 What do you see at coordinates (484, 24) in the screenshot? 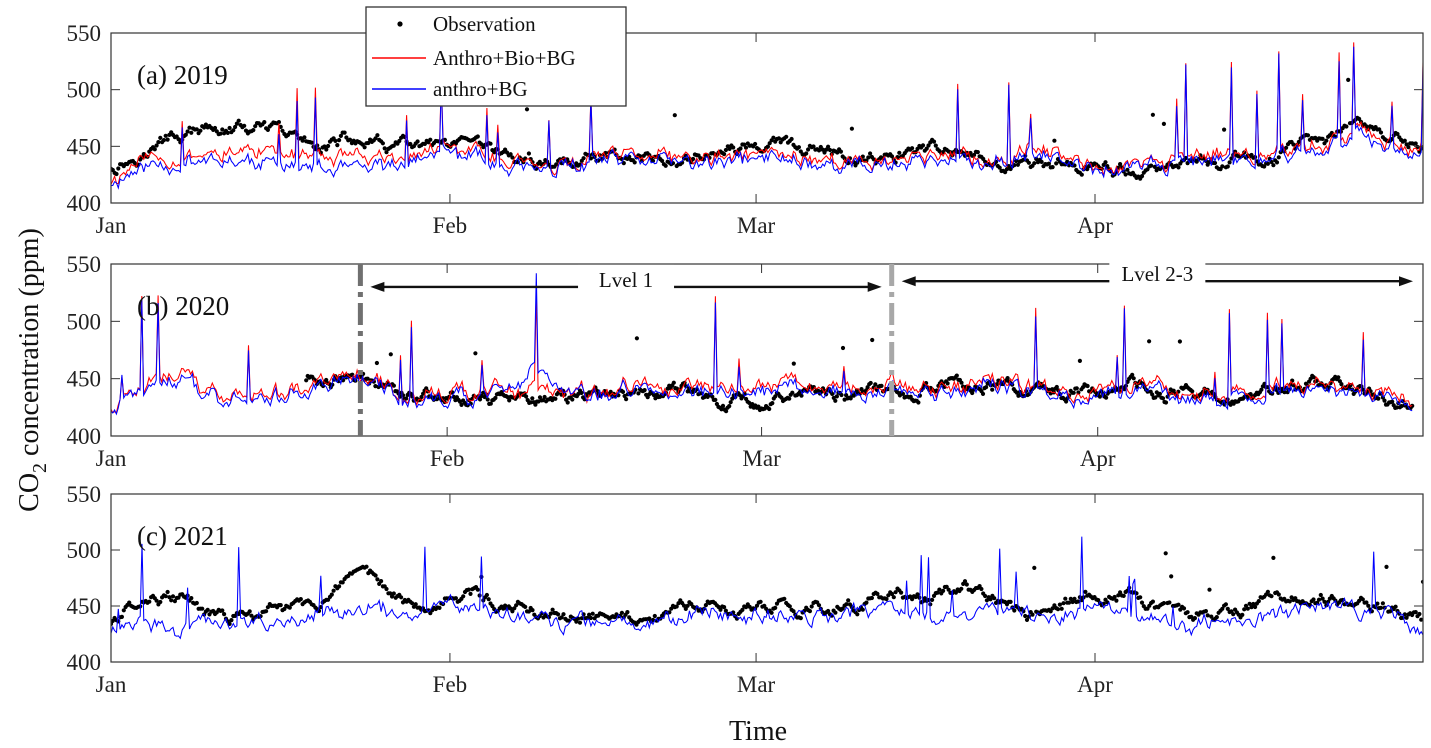
I see `legend-observation-label: Observation` at bounding box center [484, 24].